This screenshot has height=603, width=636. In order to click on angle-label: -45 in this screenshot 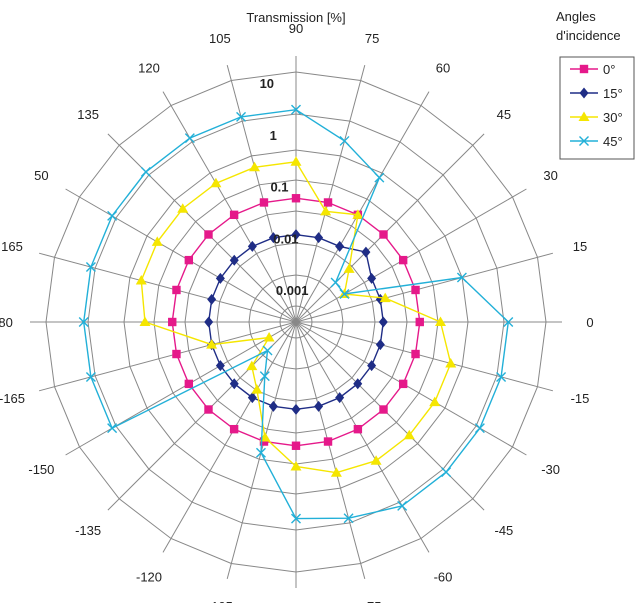, I will do `click(504, 530)`.